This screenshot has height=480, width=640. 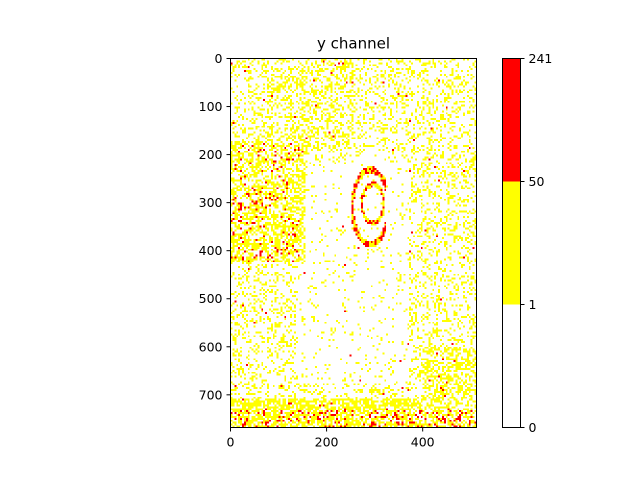 I want to click on x-axis: 0 200 400, so click(x=331, y=438).